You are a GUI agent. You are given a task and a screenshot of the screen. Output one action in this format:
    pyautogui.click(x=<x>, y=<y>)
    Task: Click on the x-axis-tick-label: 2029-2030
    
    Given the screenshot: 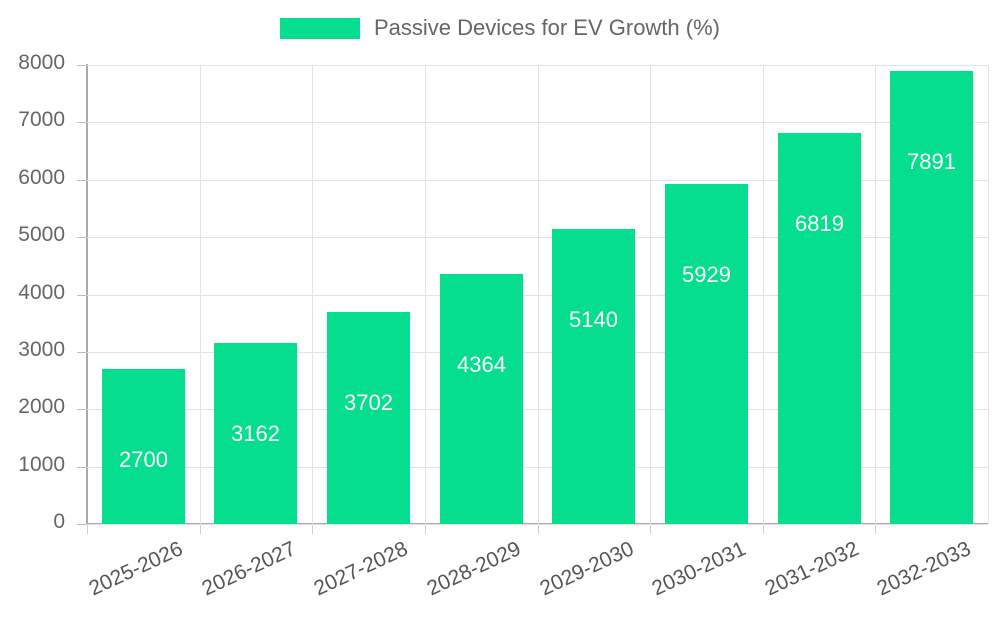 What is the action you would take?
    pyautogui.click(x=587, y=569)
    